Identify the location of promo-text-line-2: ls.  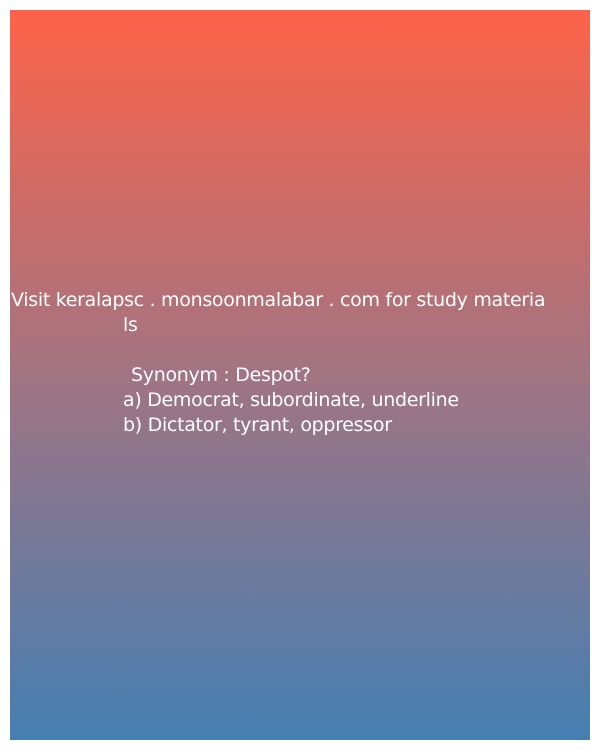
(130, 325).